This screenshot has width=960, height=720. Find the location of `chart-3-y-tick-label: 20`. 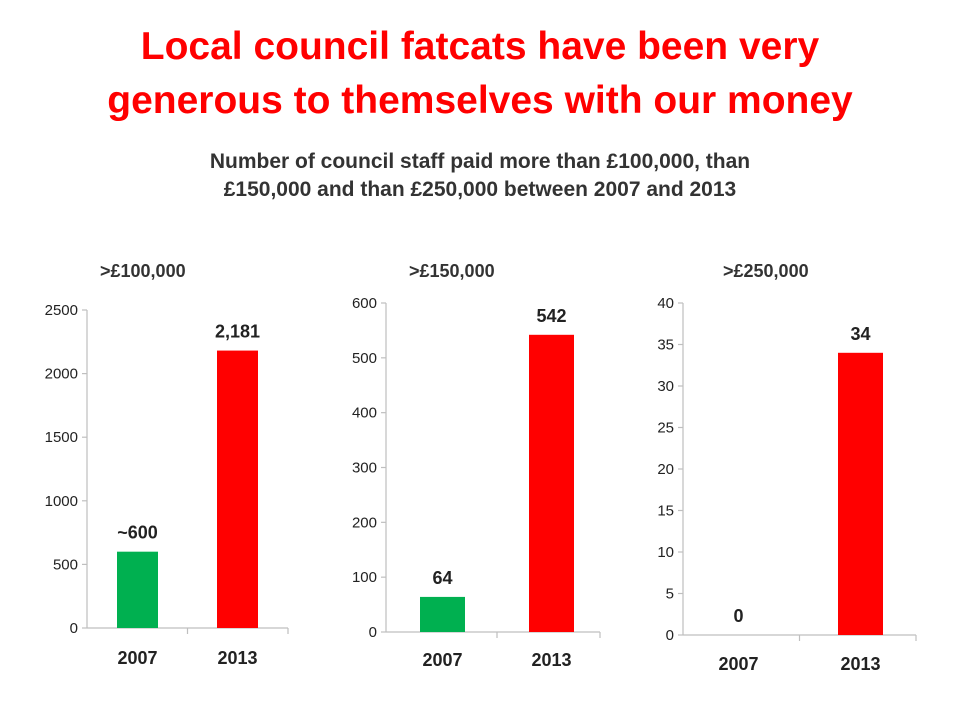

chart-3-y-tick-label: 20 is located at coordinates (665, 469).